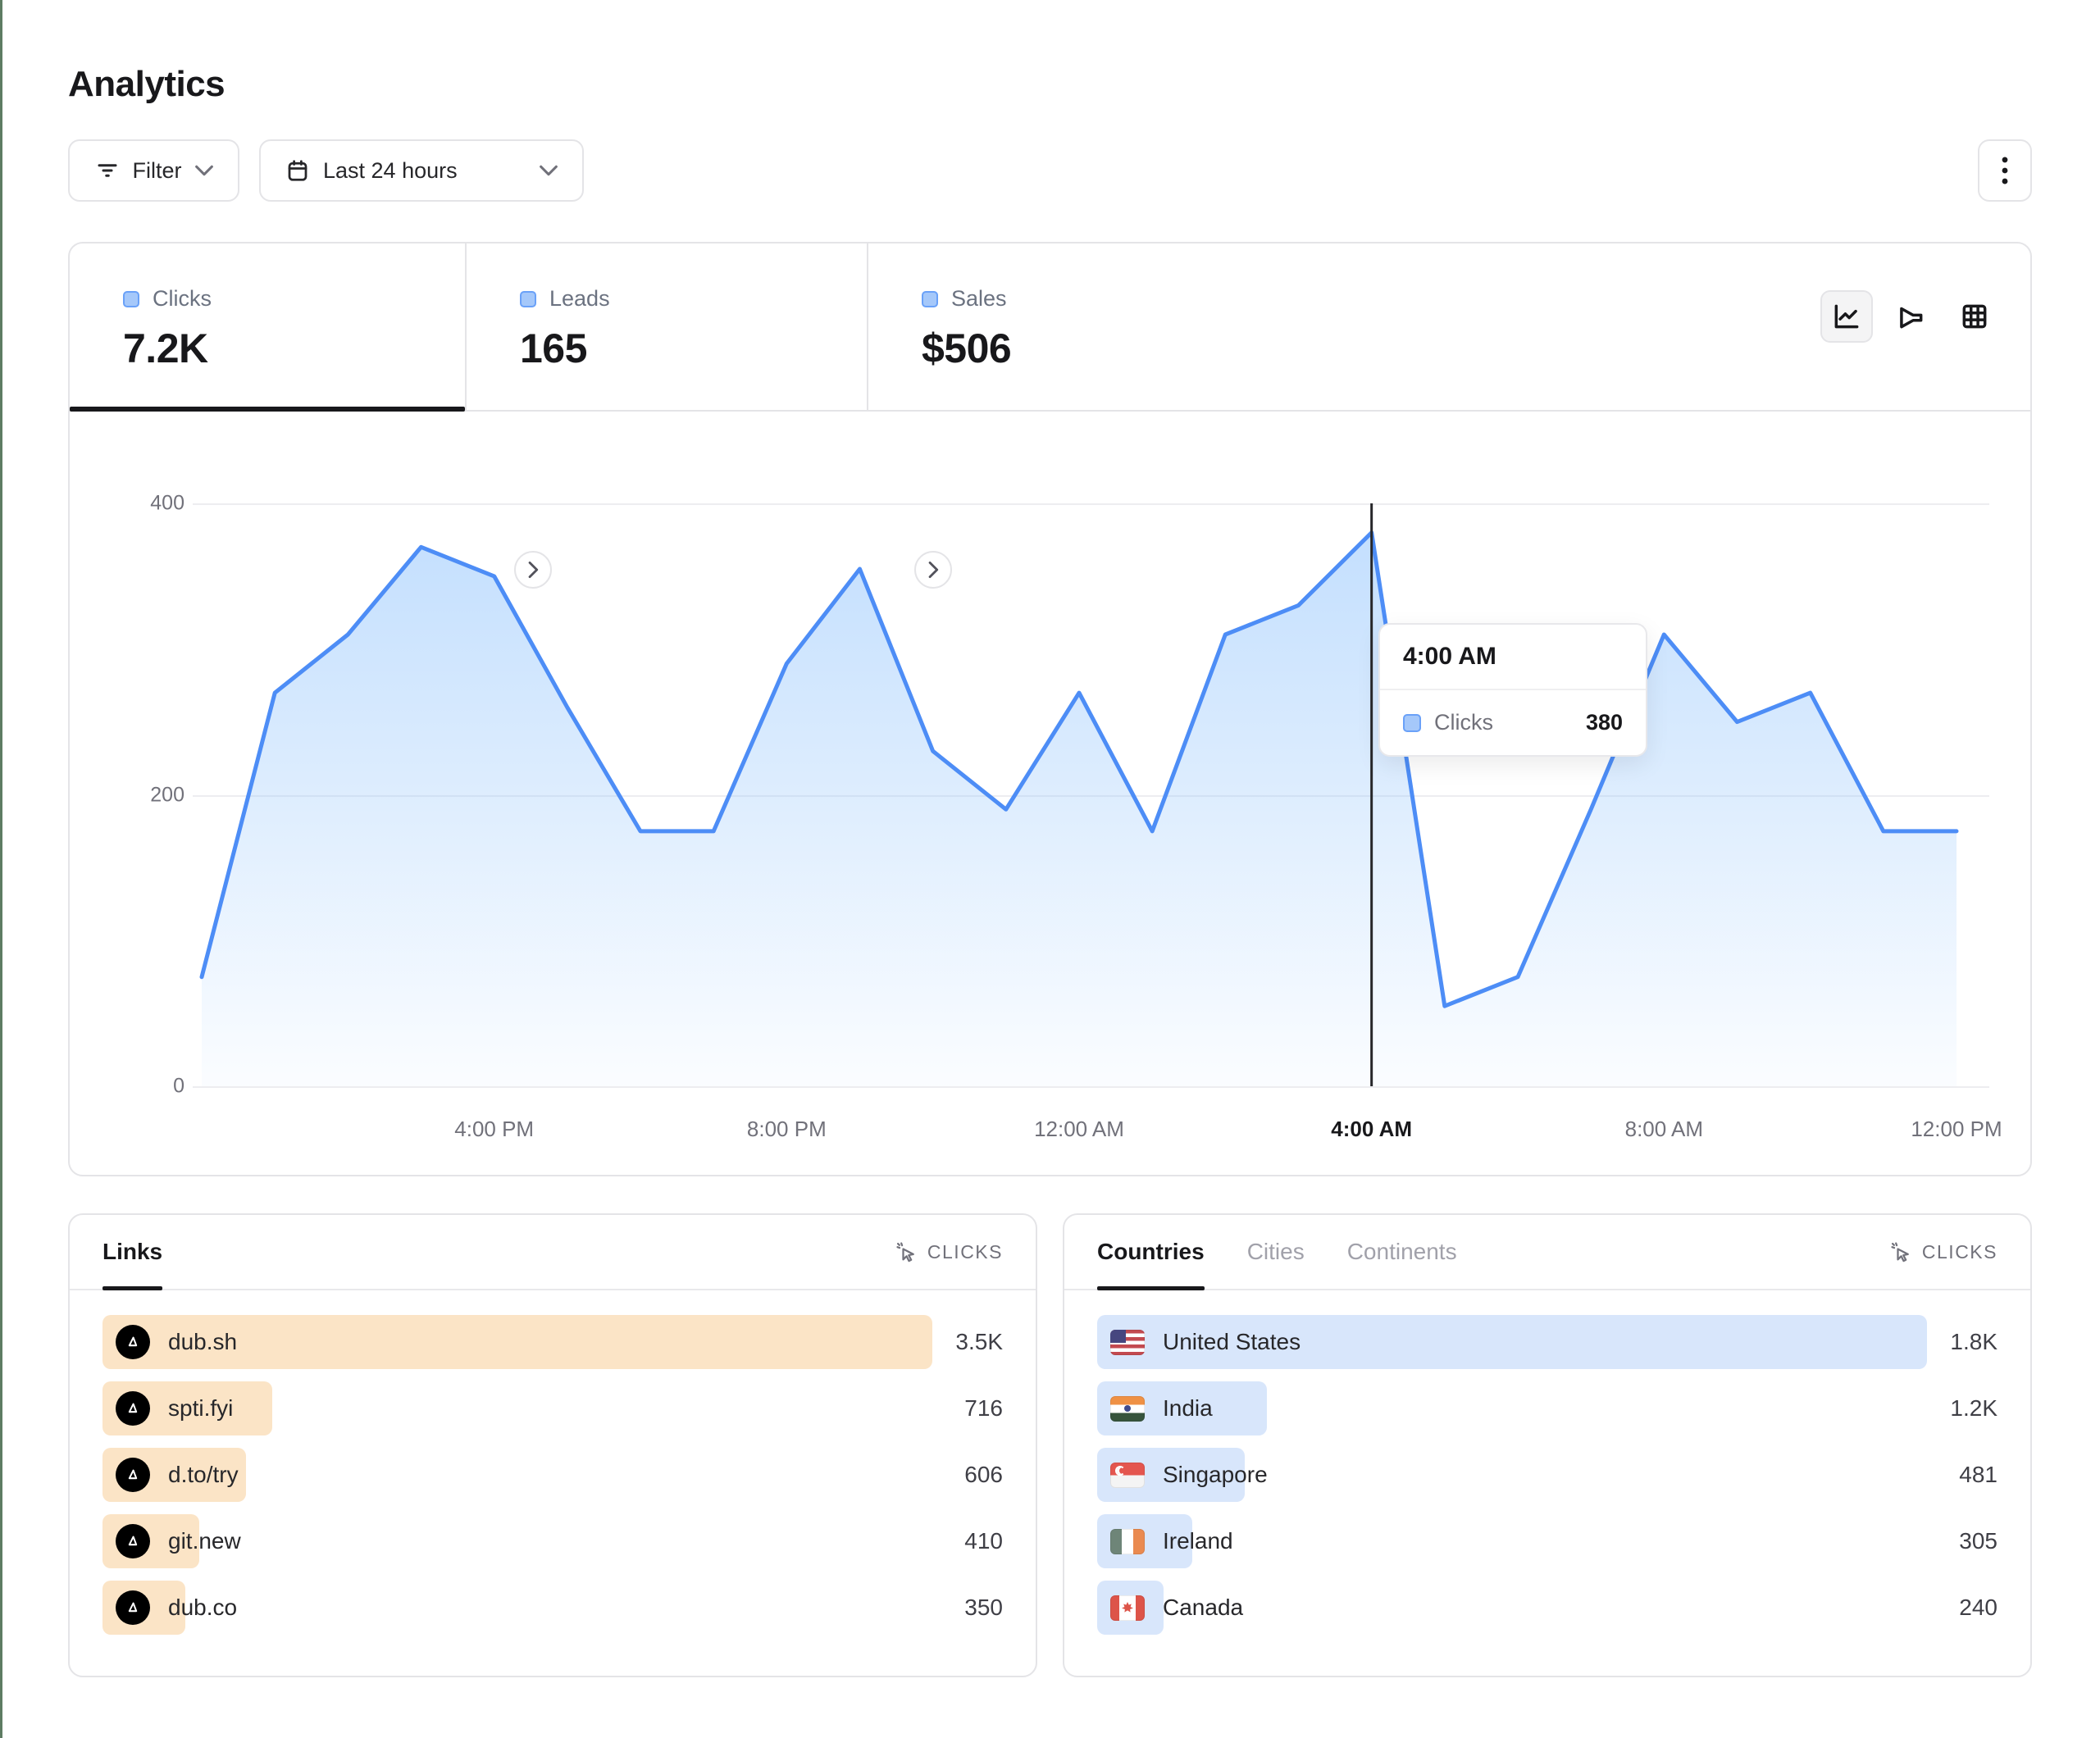 Image resolution: width=2100 pixels, height=1738 pixels. I want to click on link-label: dub.co, so click(203, 1607).